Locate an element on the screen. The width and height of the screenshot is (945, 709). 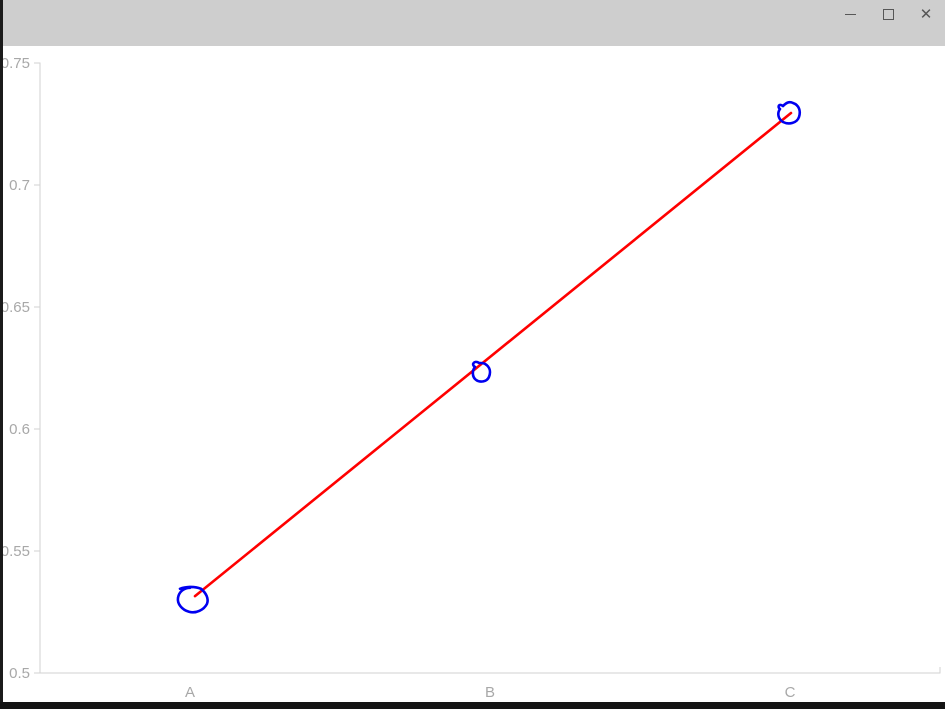
window-controls: ✕ is located at coordinates (888, 14).